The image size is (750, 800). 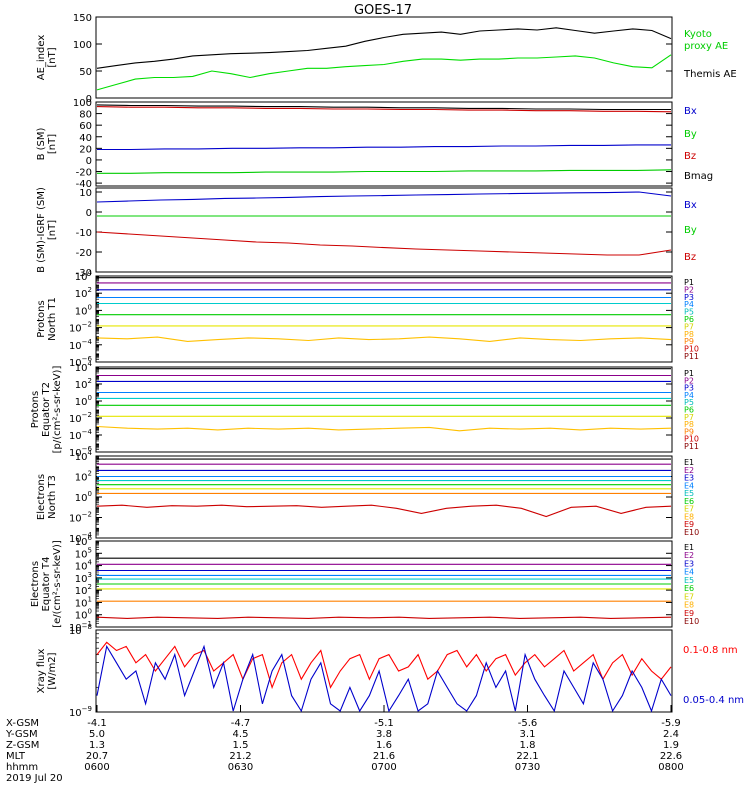 What do you see at coordinates (698, 34) in the screenshot?
I see `legend-entry: Kyoto` at bounding box center [698, 34].